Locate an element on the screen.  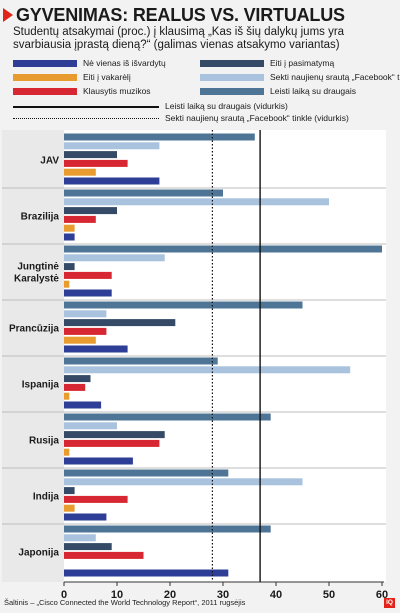
legend-label: Sekti naujienų srautą „Facebook“ tinkle is located at coordinates (335, 77).